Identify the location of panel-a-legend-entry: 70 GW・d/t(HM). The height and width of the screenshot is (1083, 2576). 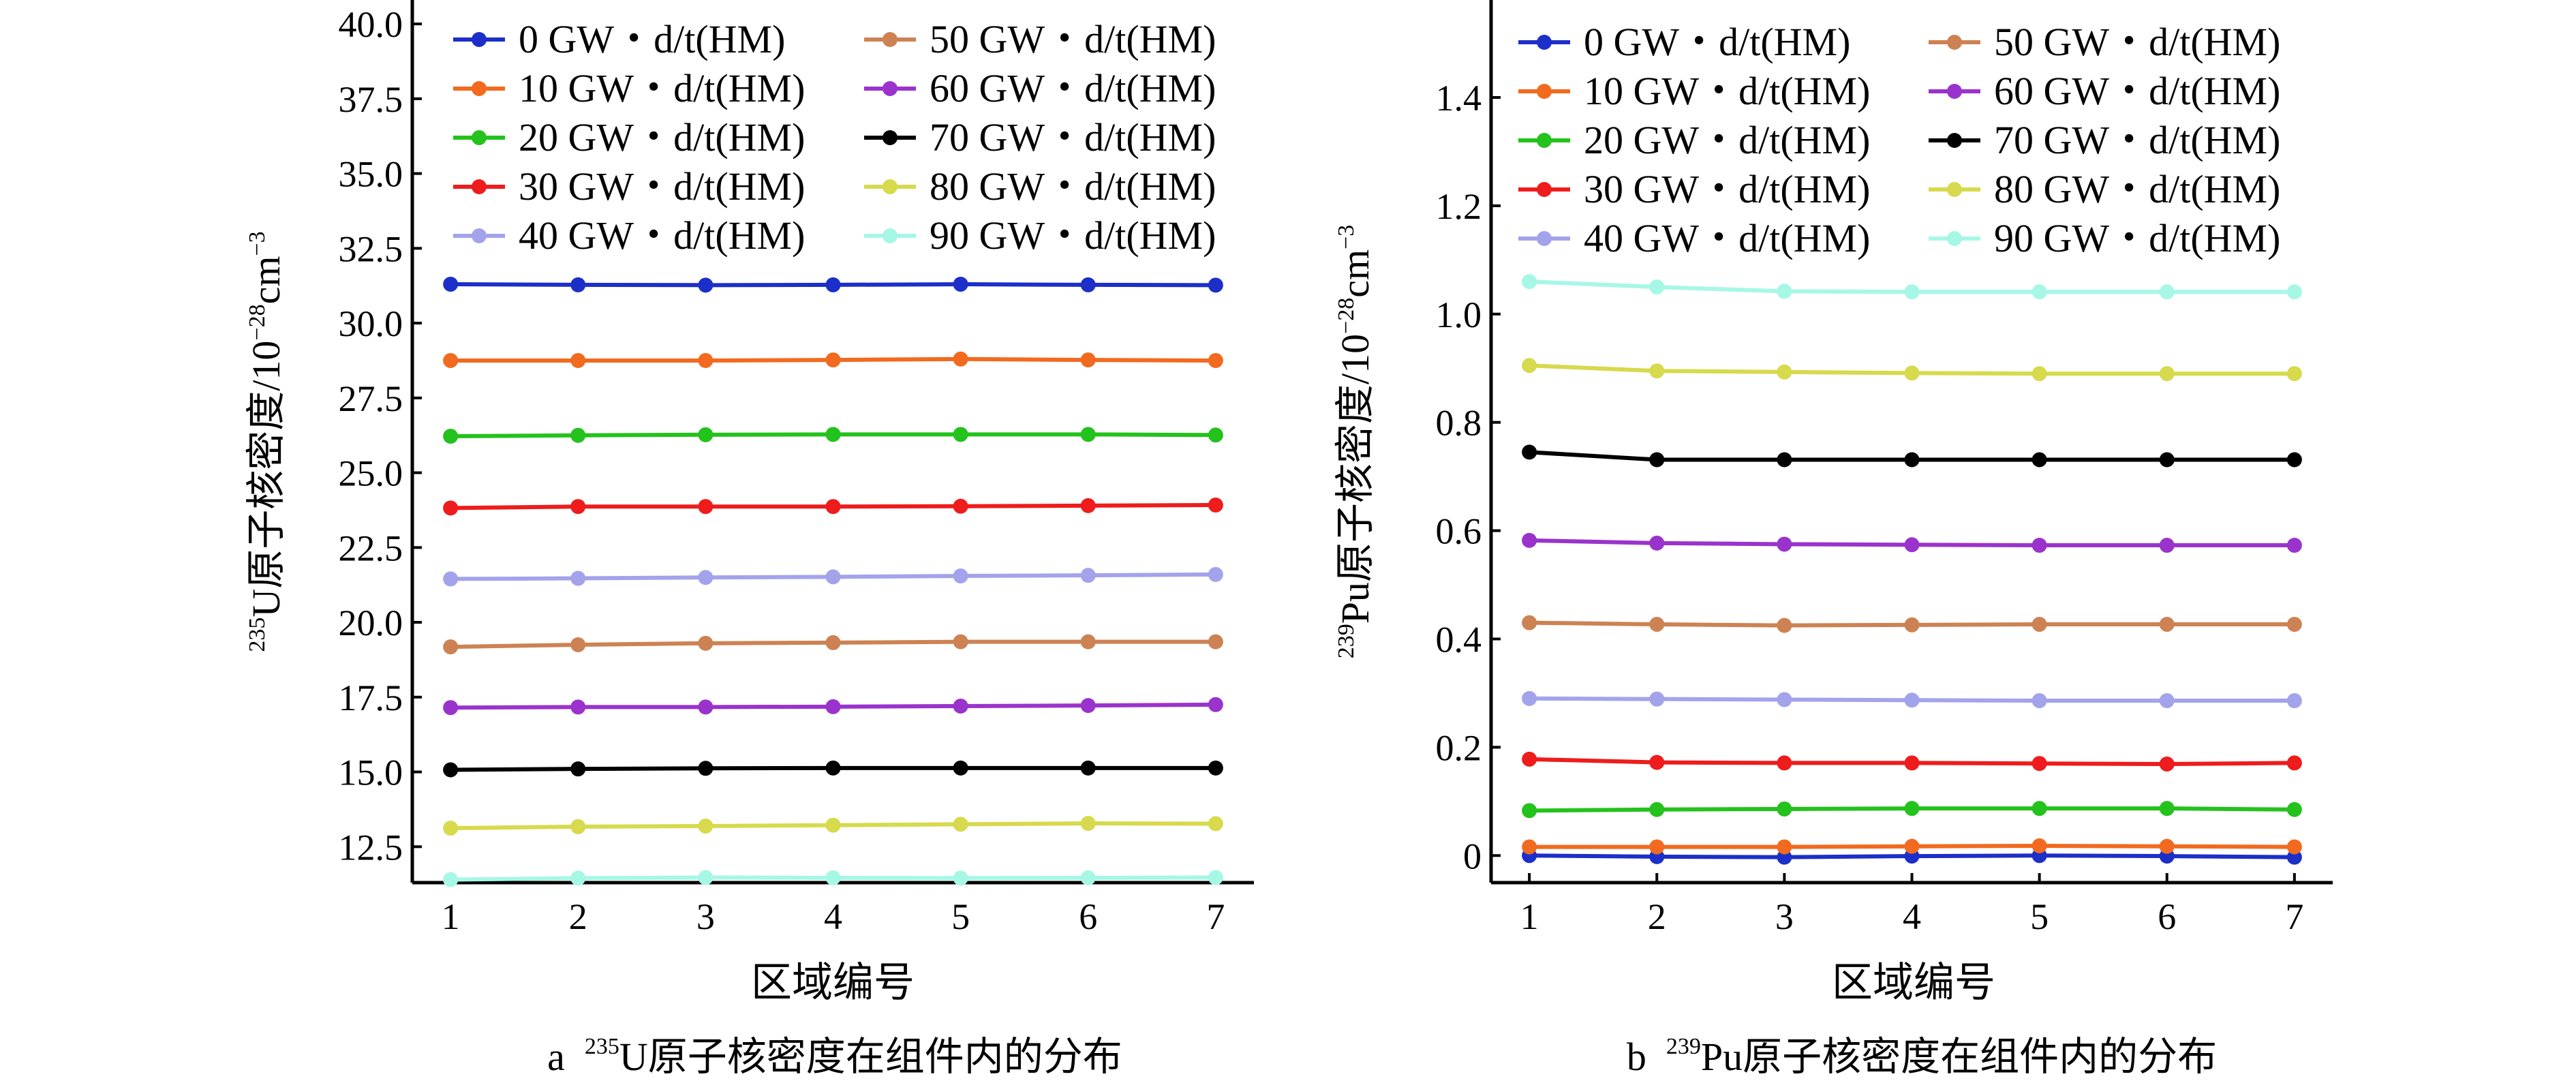
(1040, 137).